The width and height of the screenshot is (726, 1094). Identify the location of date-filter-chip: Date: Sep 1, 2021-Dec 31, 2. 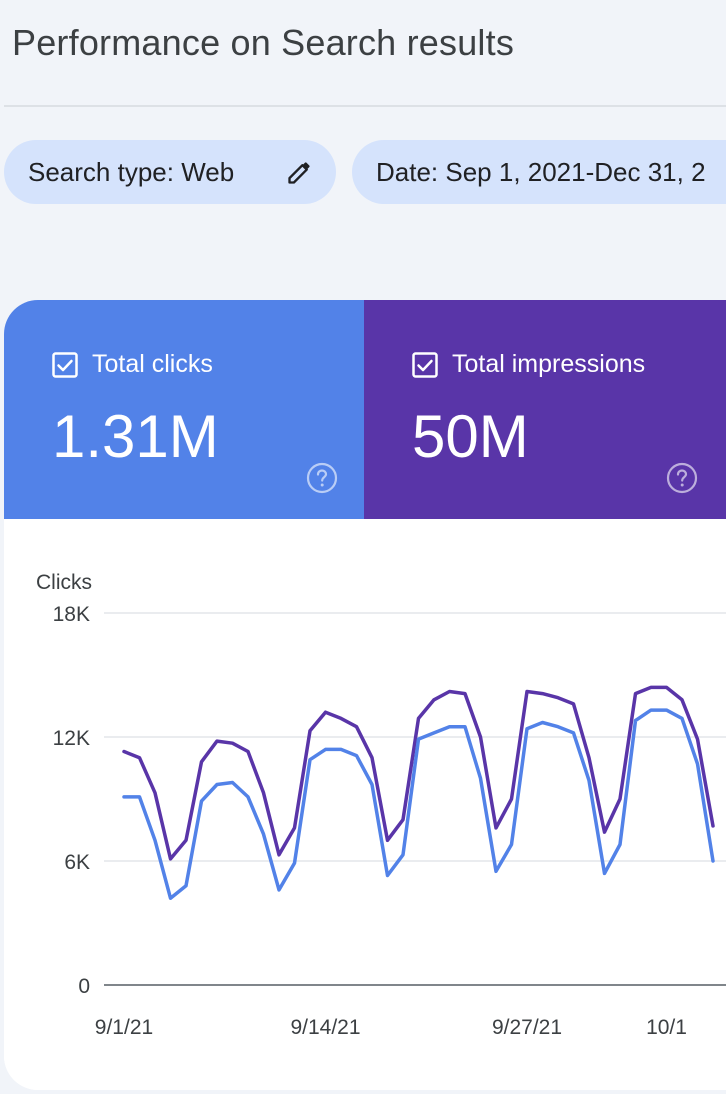
(539, 172).